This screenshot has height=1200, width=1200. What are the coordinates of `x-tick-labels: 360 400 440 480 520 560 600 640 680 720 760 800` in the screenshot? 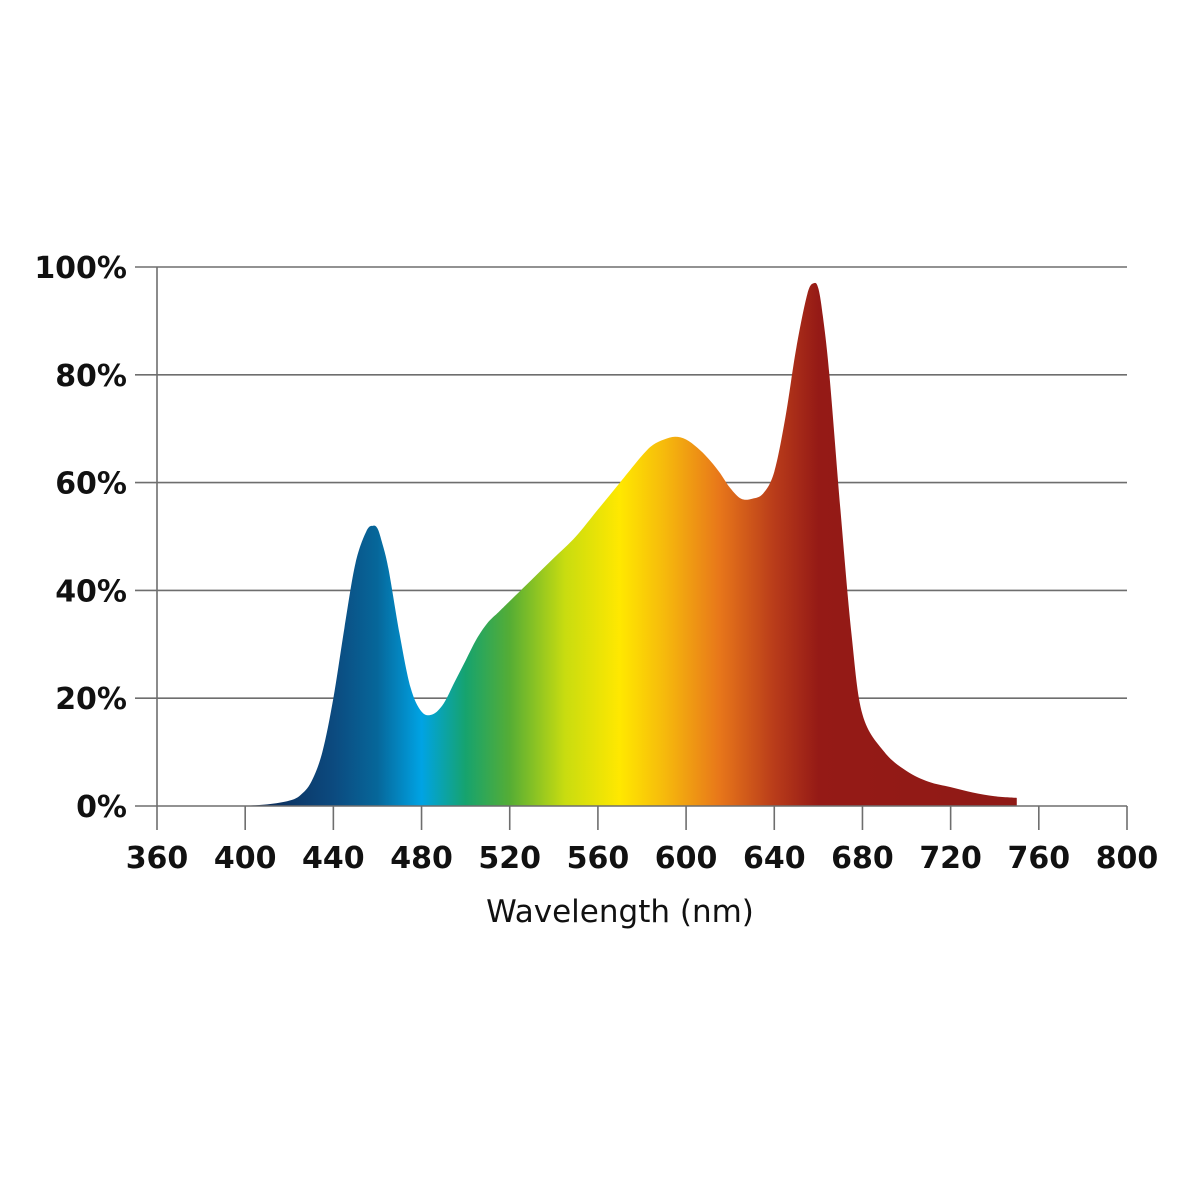 It's located at (642, 858).